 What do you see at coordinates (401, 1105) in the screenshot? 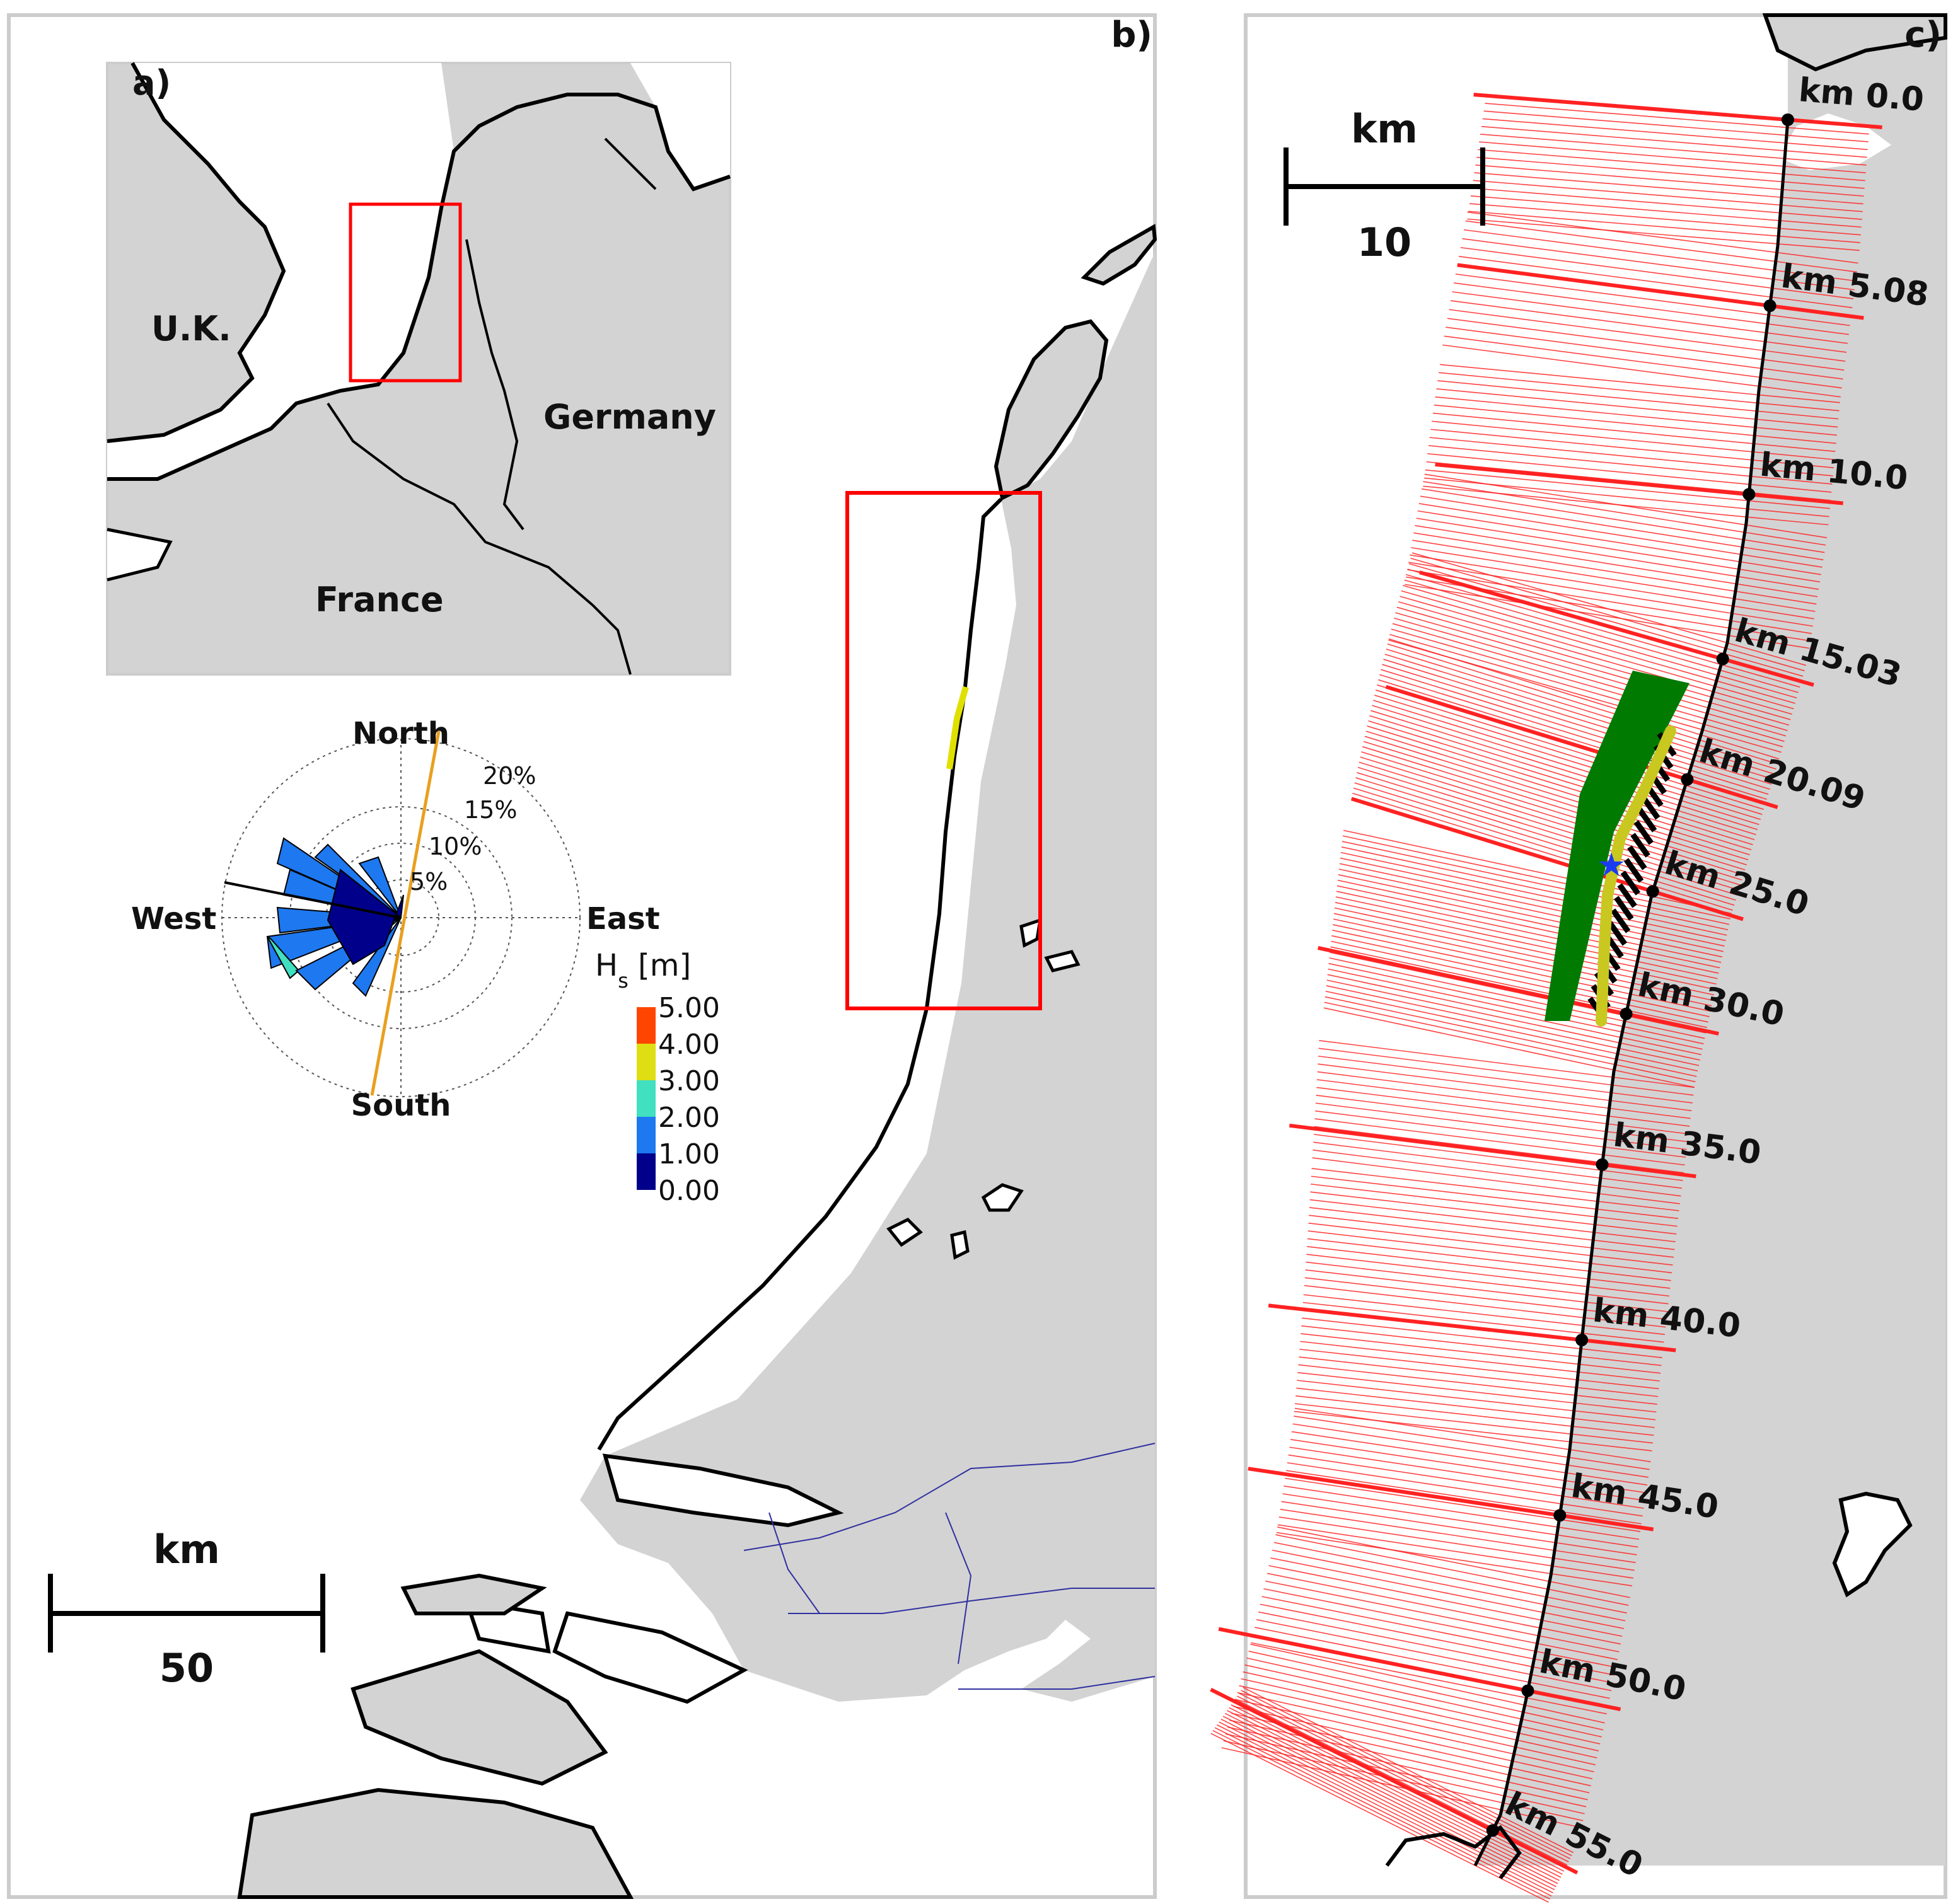
I see `wind-rose-label-south: South` at bounding box center [401, 1105].